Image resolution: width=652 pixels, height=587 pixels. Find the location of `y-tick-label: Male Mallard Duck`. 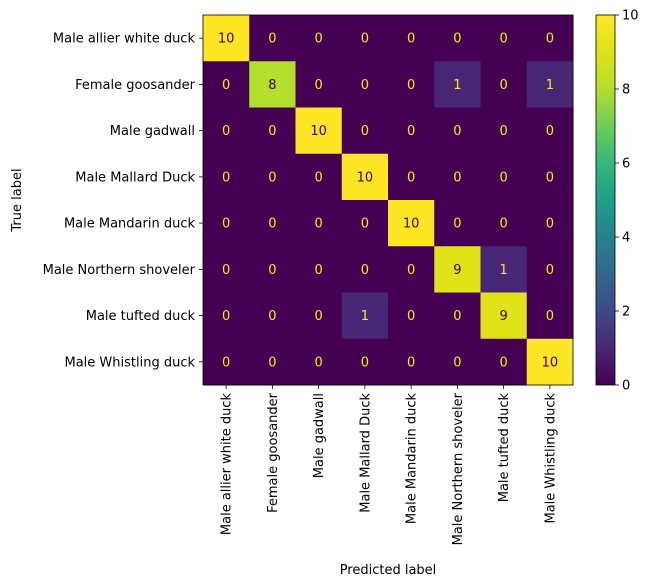

y-tick-label: Male Mallard Duck is located at coordinates (135, 177).